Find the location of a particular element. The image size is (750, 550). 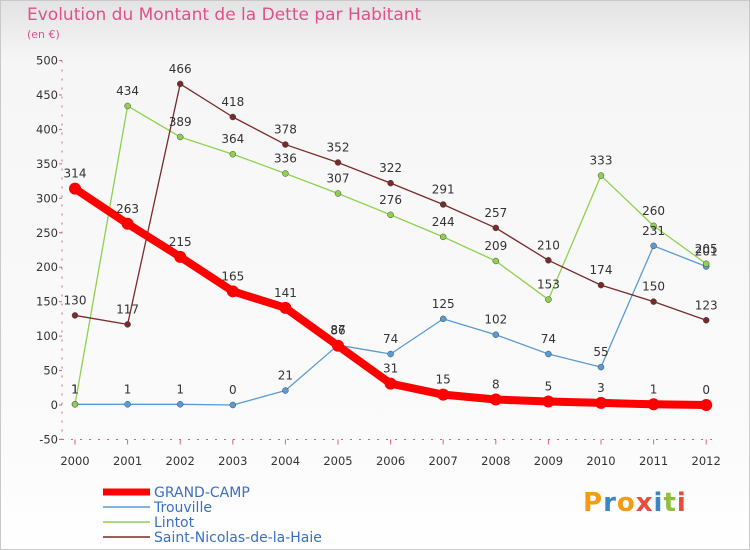

proxiti-logo: Proxiti is located at coordinates (635, 503).